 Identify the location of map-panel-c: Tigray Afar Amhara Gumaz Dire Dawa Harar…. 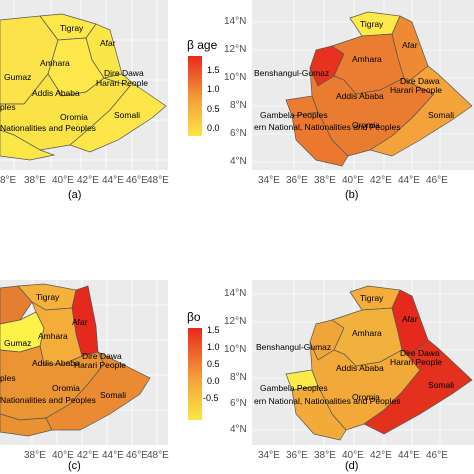
(84, 362).